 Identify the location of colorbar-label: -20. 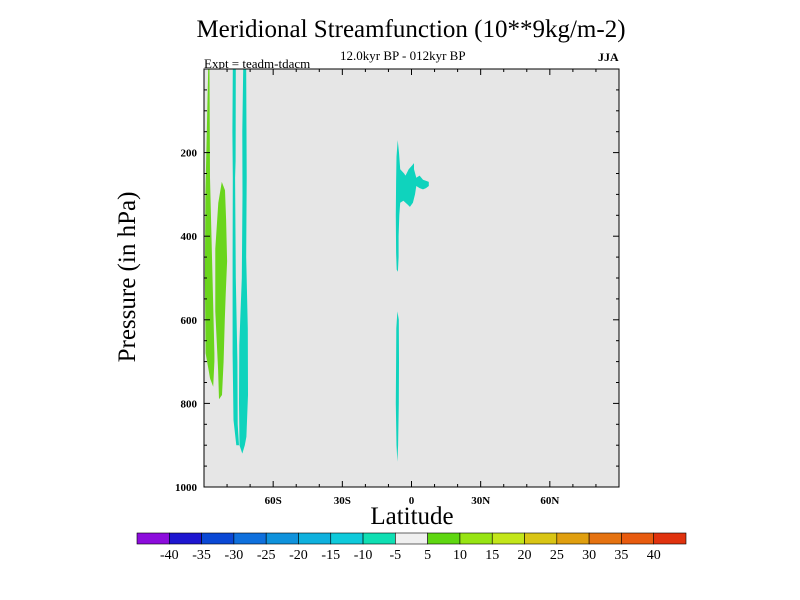
(298, 555).